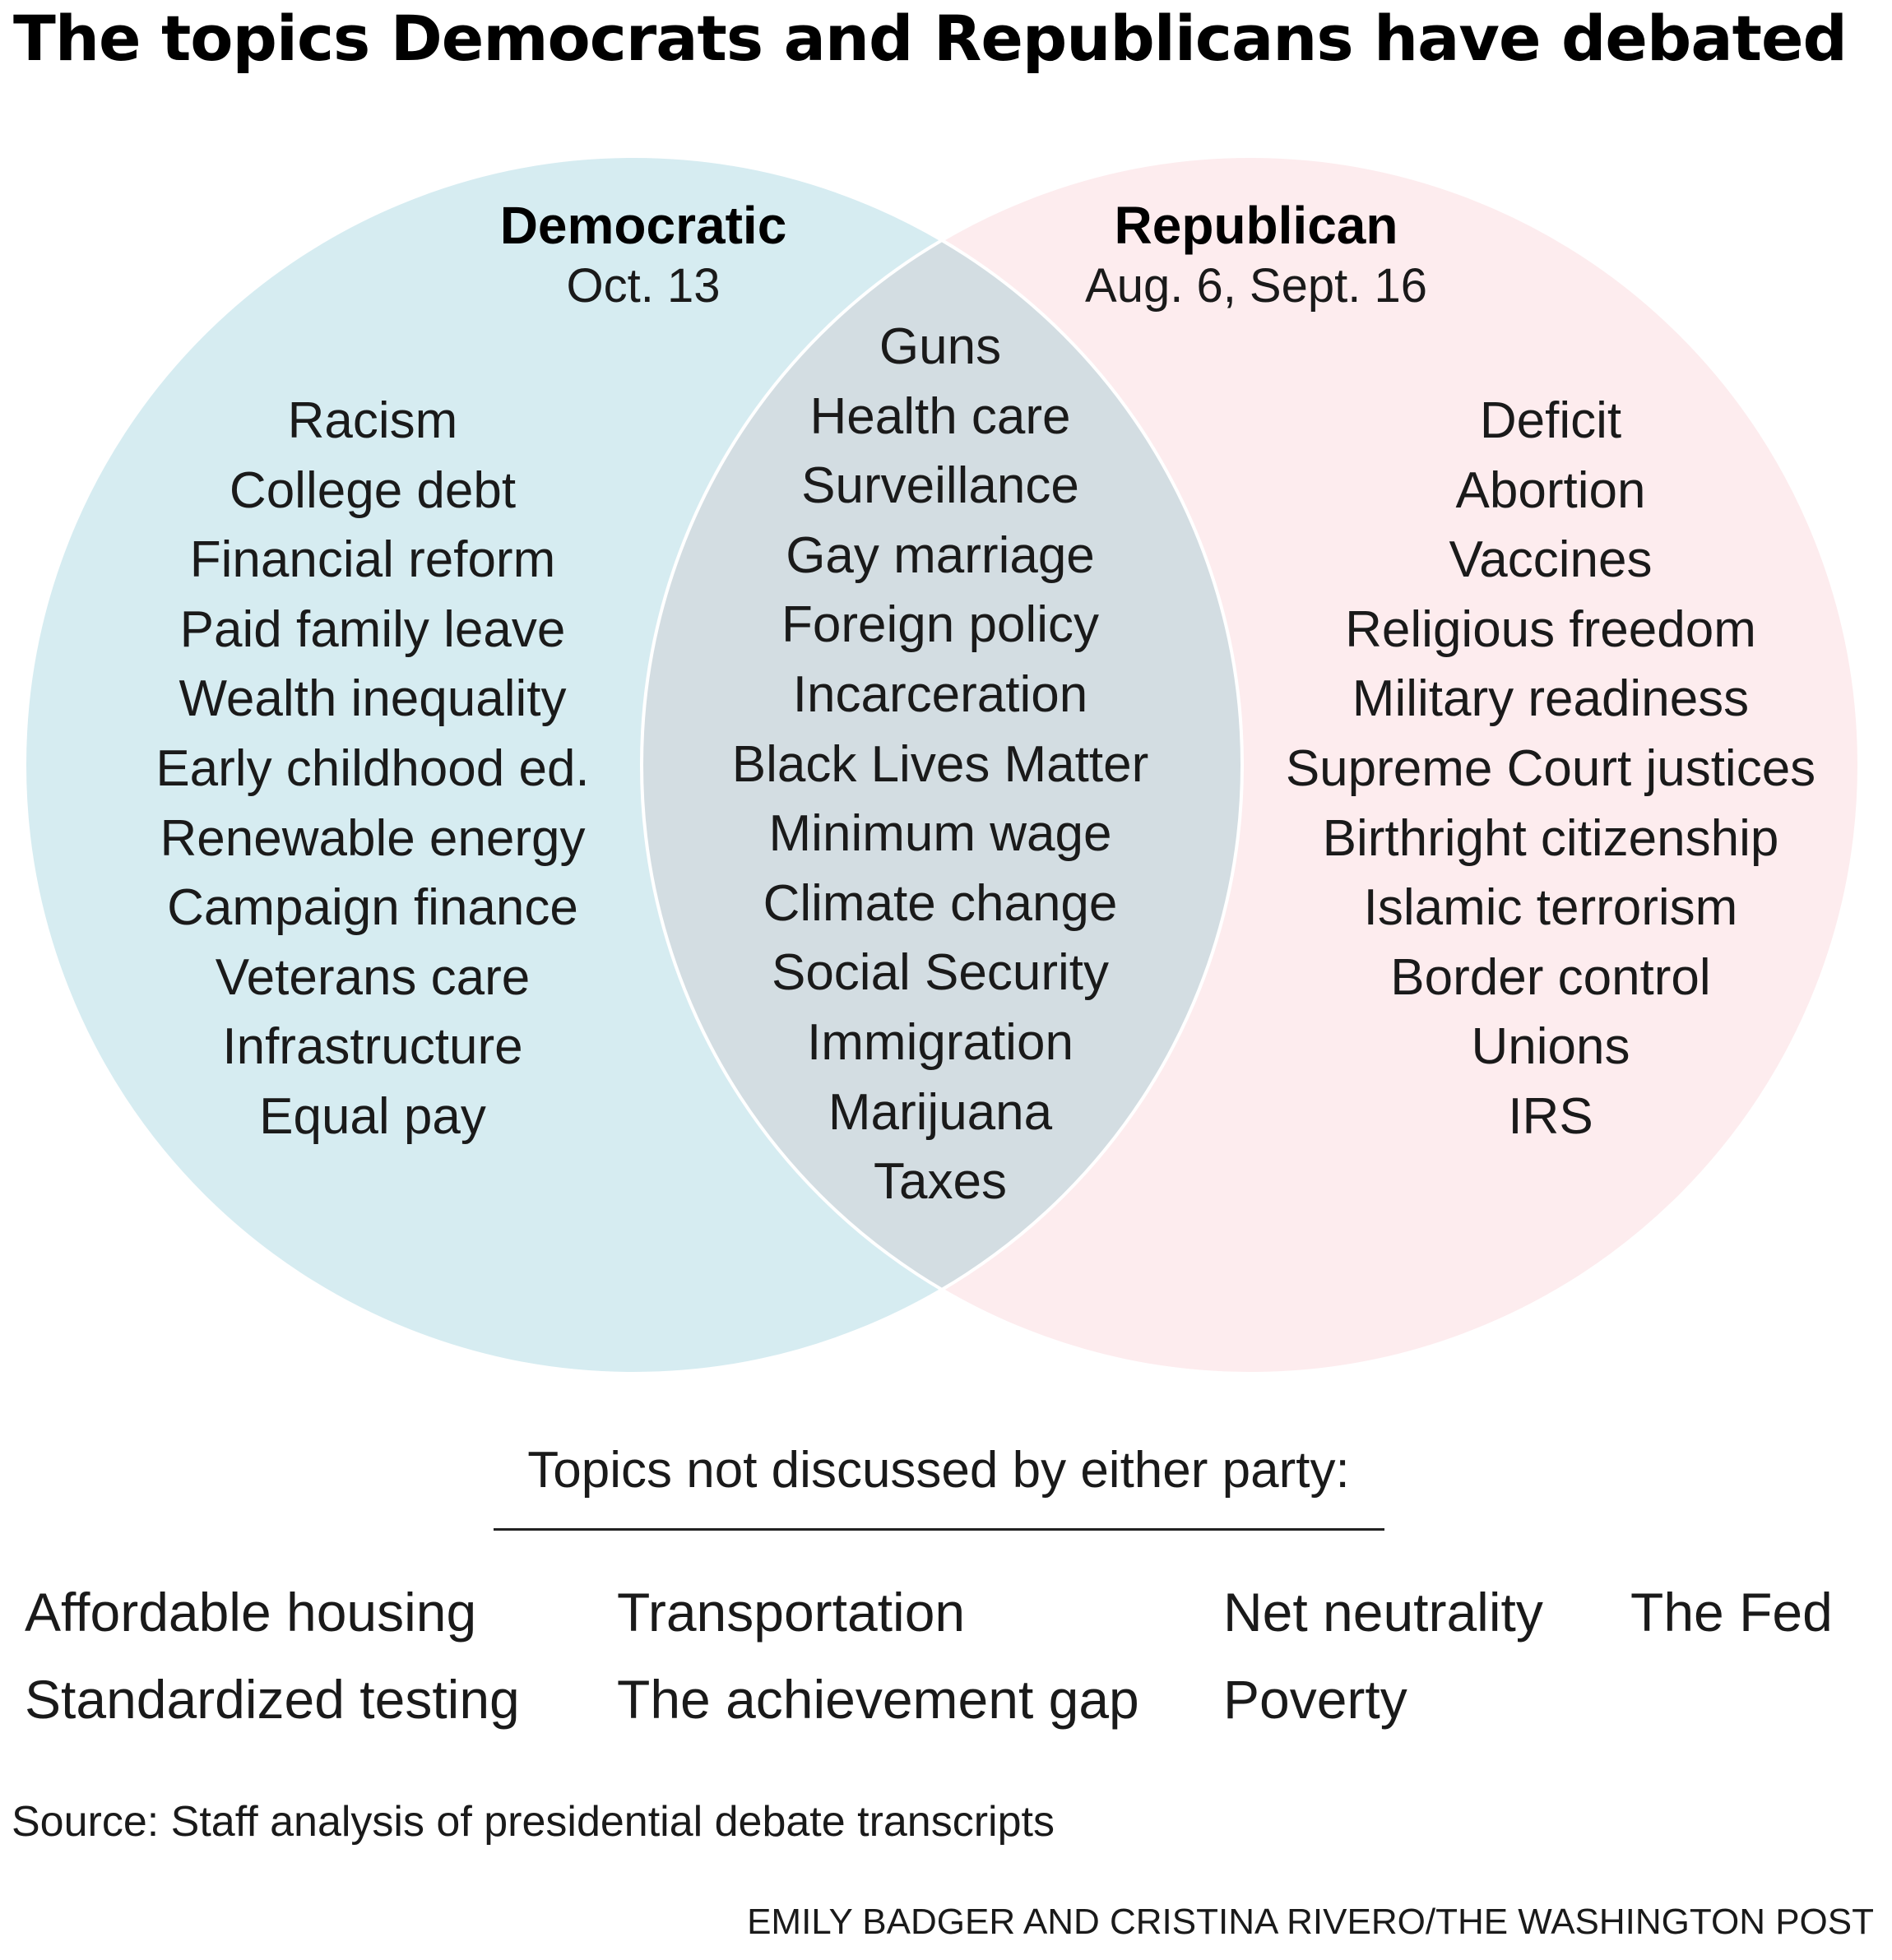 This screenshot has width=1892, height=1960. Describe the element at coordinates (372, 1047) in the screenshot. I see `democratic-topic: Infrastructure` at that location.